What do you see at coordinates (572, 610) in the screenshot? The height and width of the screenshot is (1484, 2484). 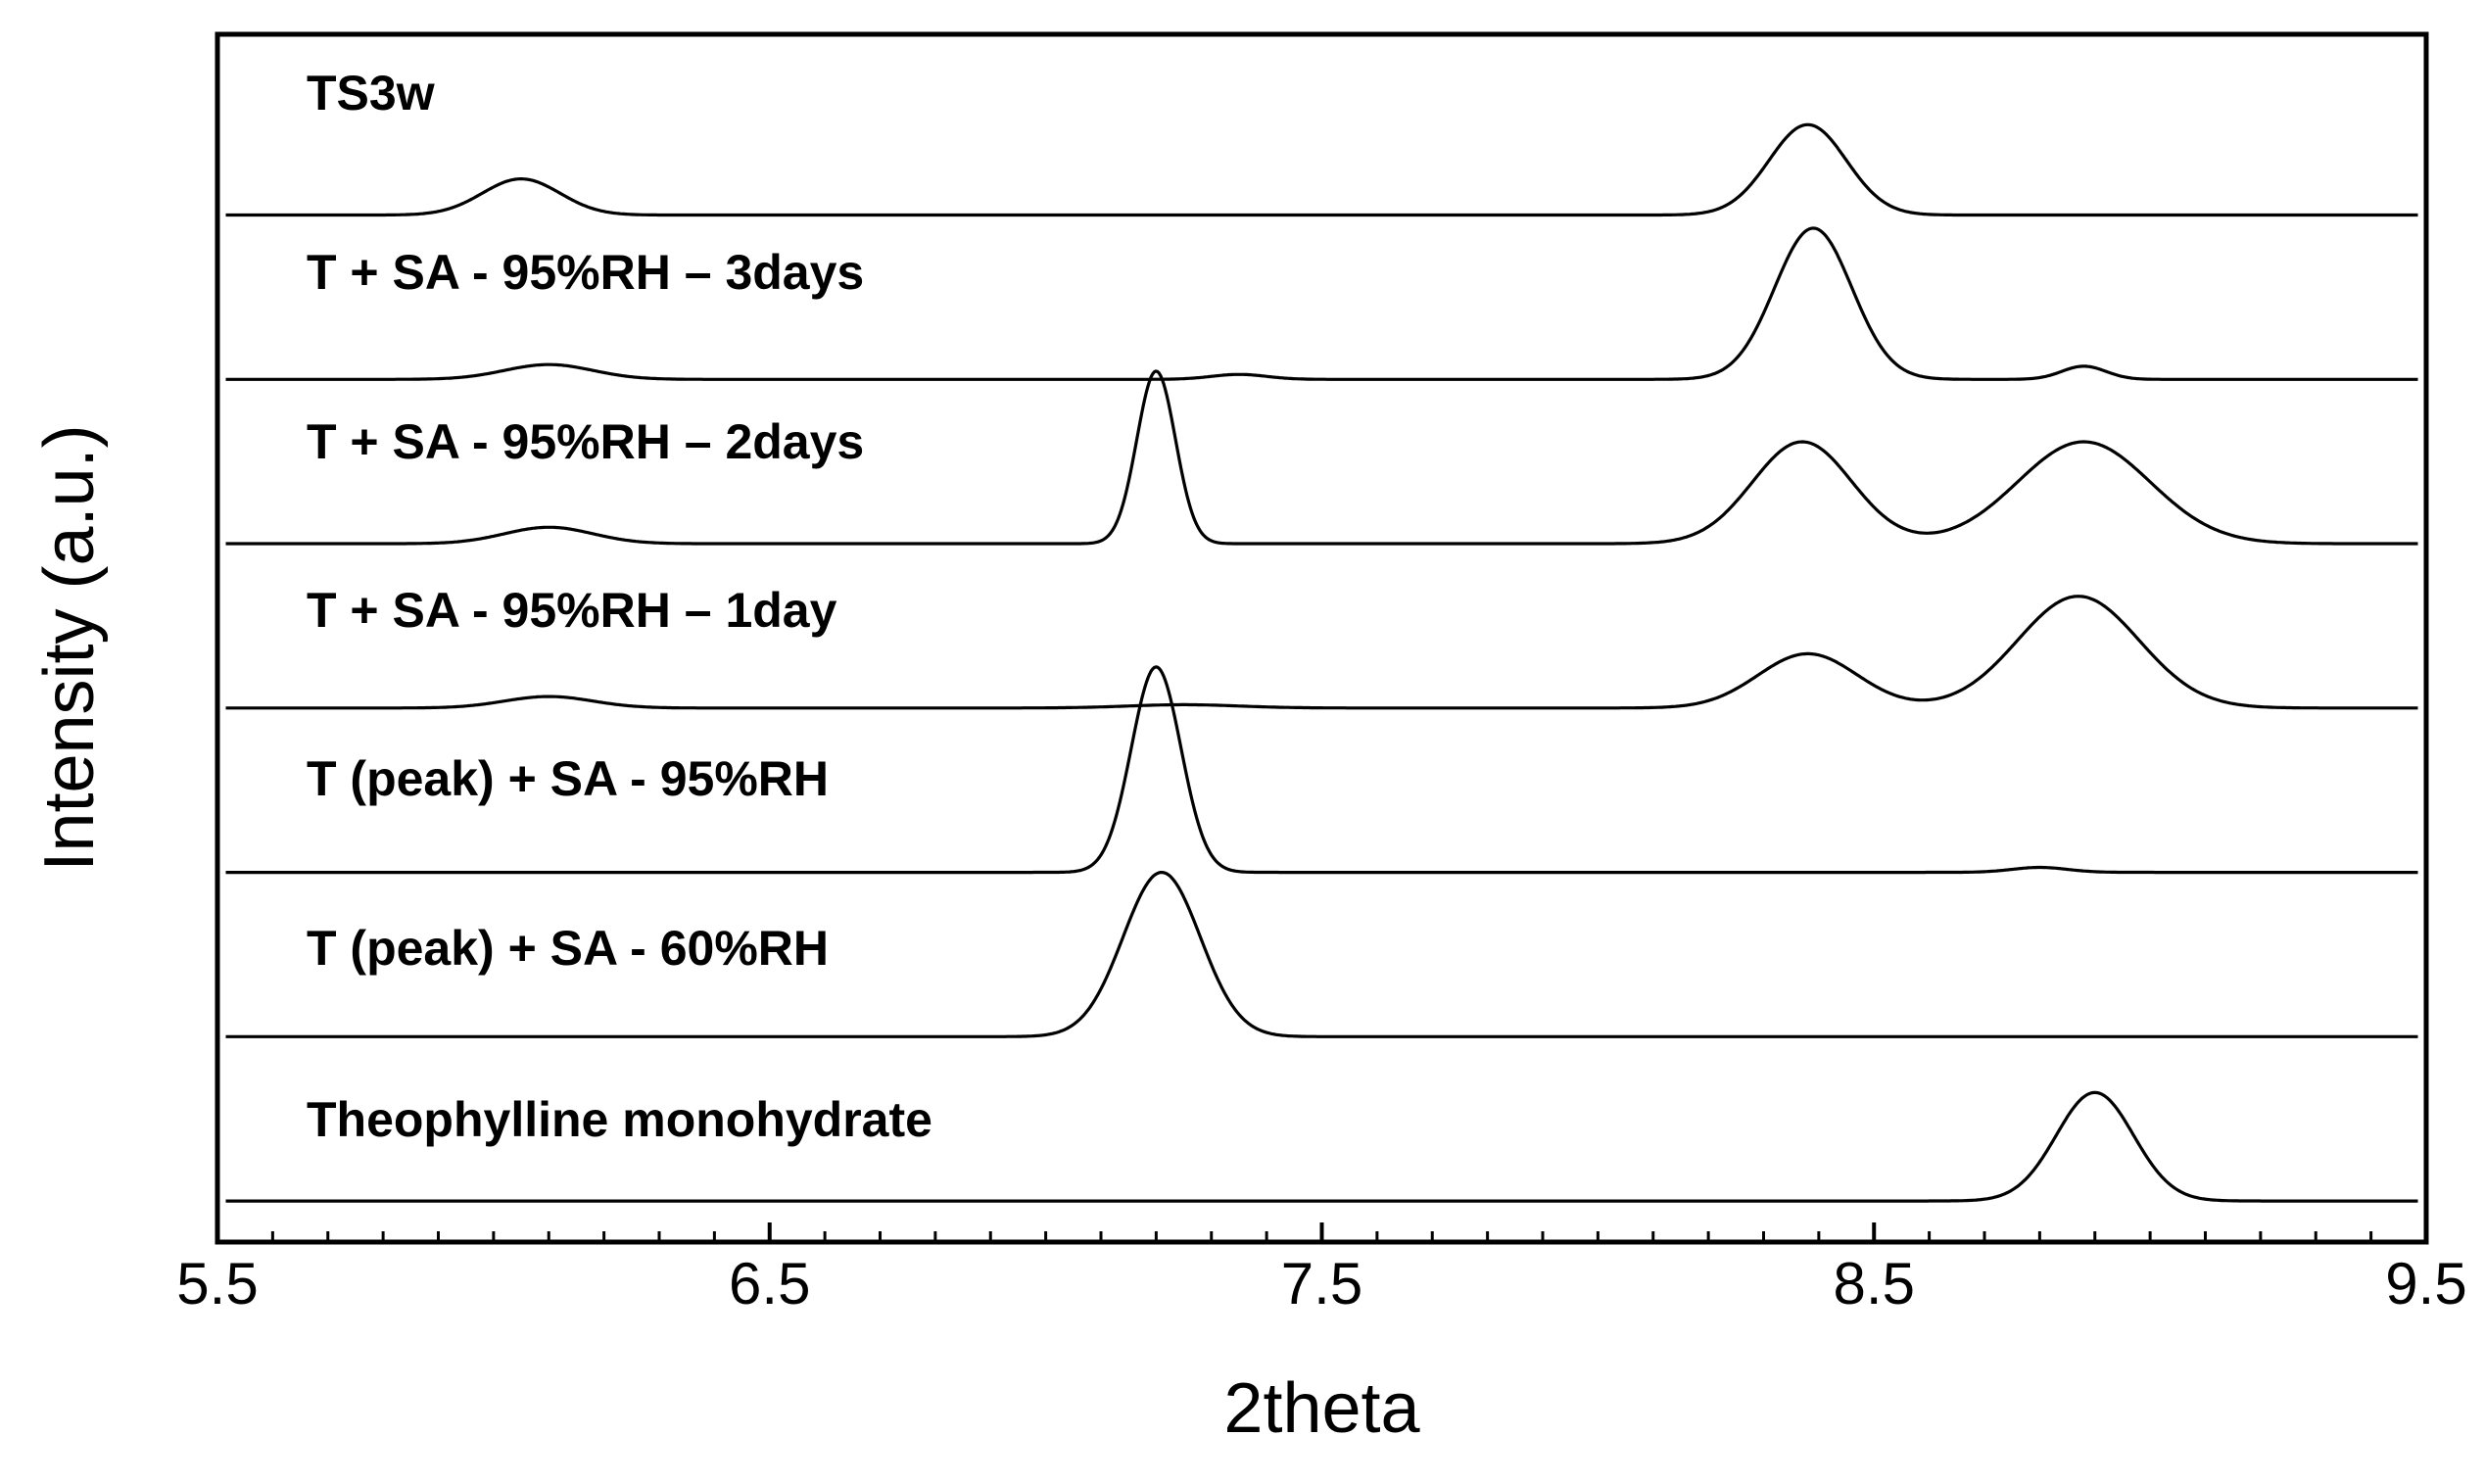 I see `series-label-4: T + SA - 95%RH – 1day` at bounding box center [572, 610].